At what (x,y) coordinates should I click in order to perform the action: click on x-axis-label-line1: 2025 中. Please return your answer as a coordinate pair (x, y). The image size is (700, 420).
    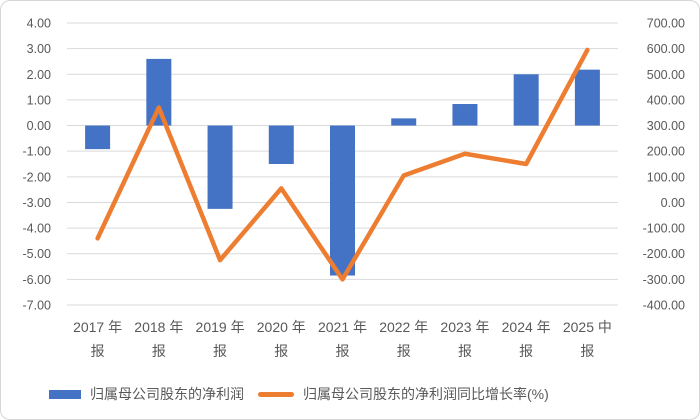
    Looking at the image, I should click on (587, 327).